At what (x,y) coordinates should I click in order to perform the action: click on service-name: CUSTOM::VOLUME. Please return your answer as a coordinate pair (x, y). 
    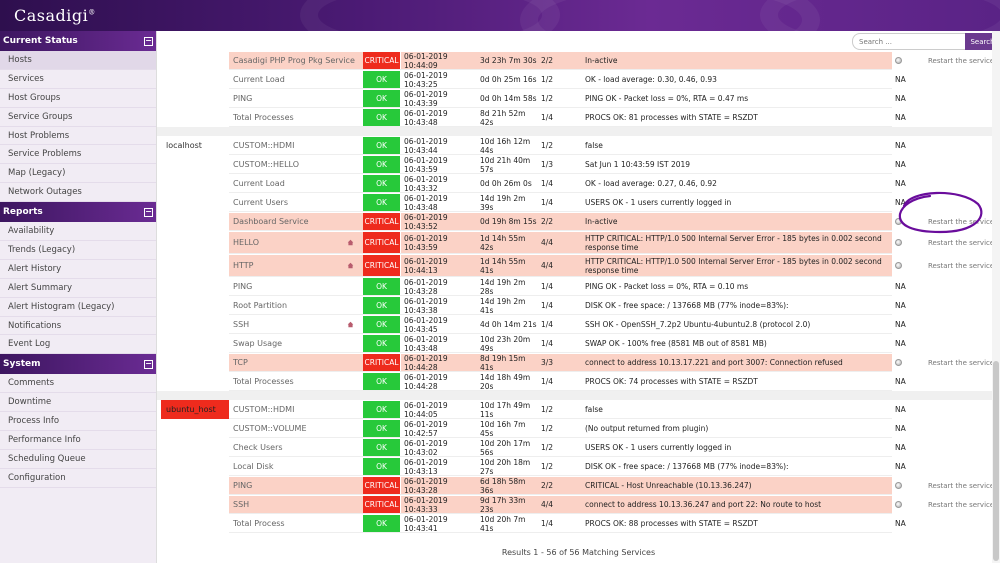
    Looking at the image, I should click on (270, 428).